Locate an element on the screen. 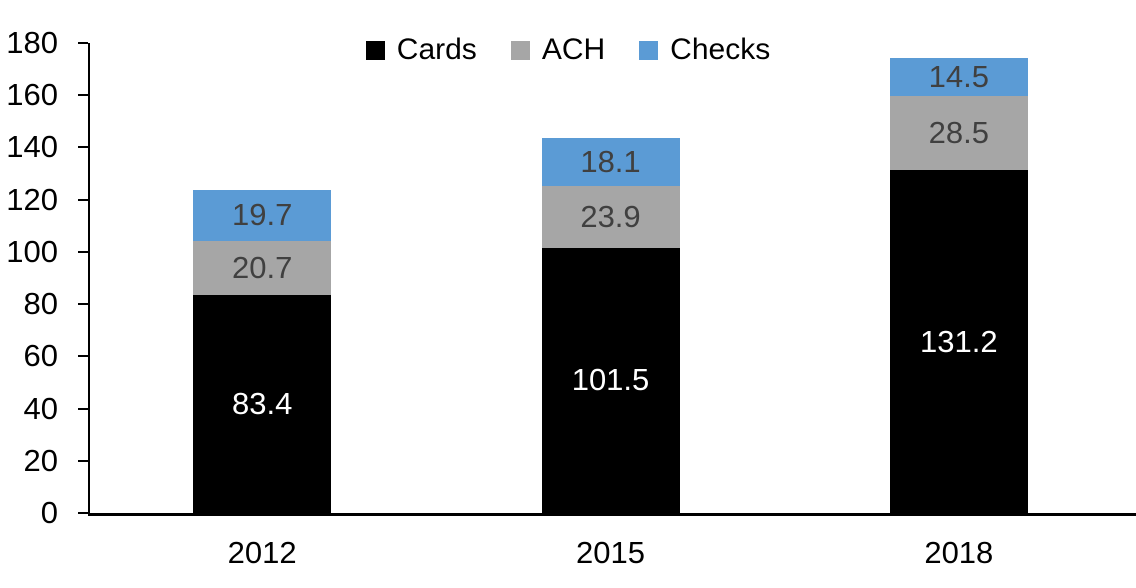  bar-segment-ach-2012: 20.7 is located at coordinates (262, 268).